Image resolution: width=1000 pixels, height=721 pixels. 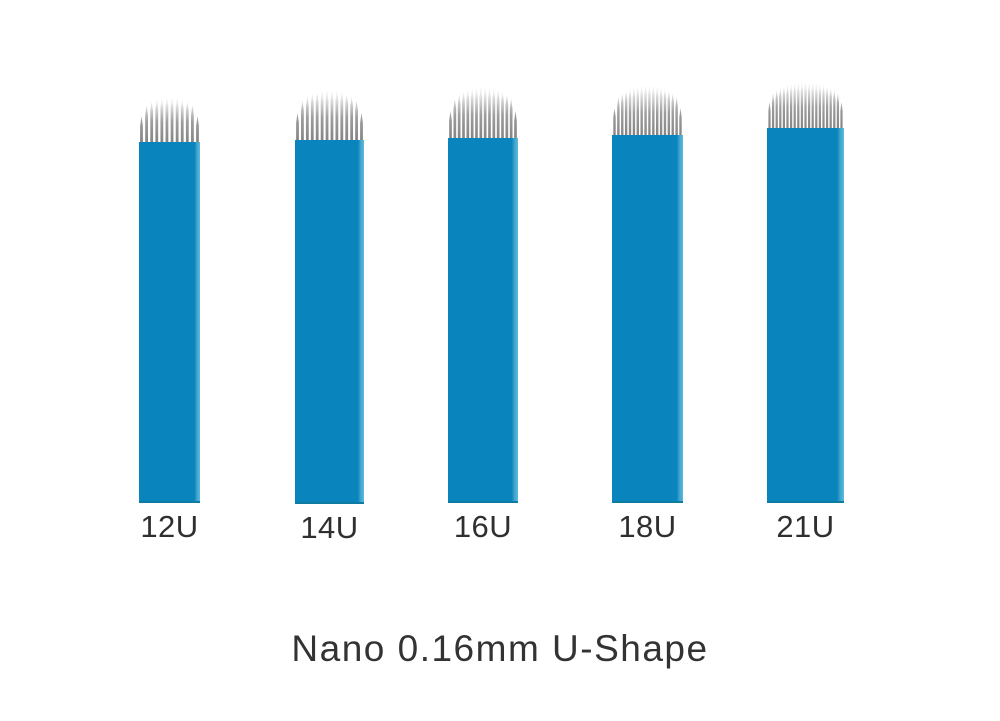 I want to click on blade-figure-12u: 12U, so click(x=169, y=319).